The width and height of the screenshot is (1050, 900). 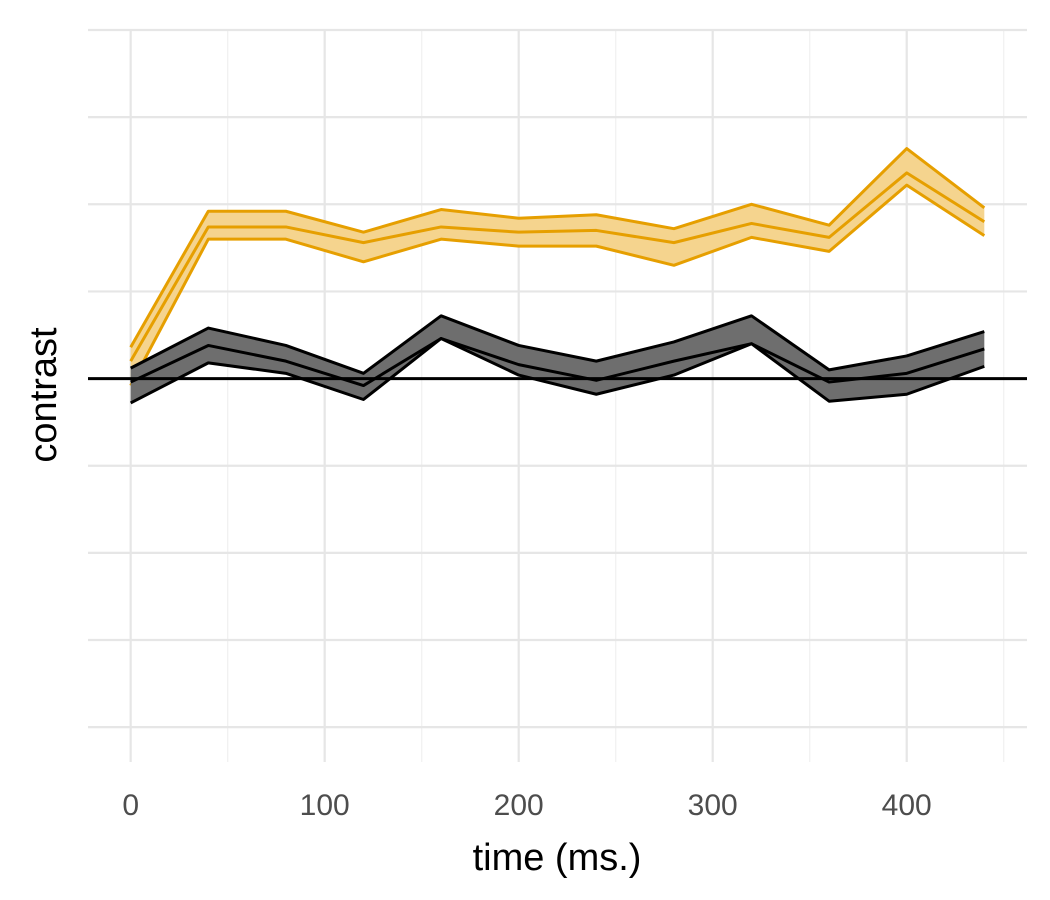 What do you see at coordinates (713, 805) in the screenshot?
I see `x-tick-label: 300` at bounding box center [713, 805].